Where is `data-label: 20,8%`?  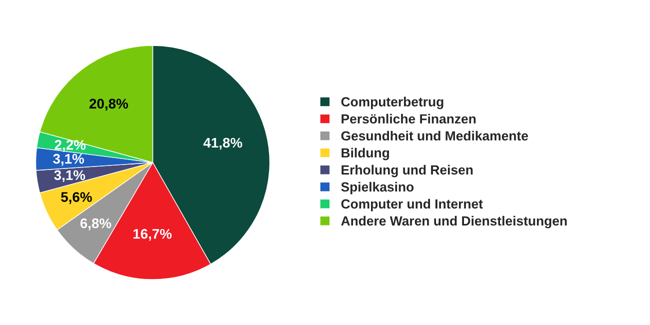
data-label: 20,8% is located at coordinates (108, 104).